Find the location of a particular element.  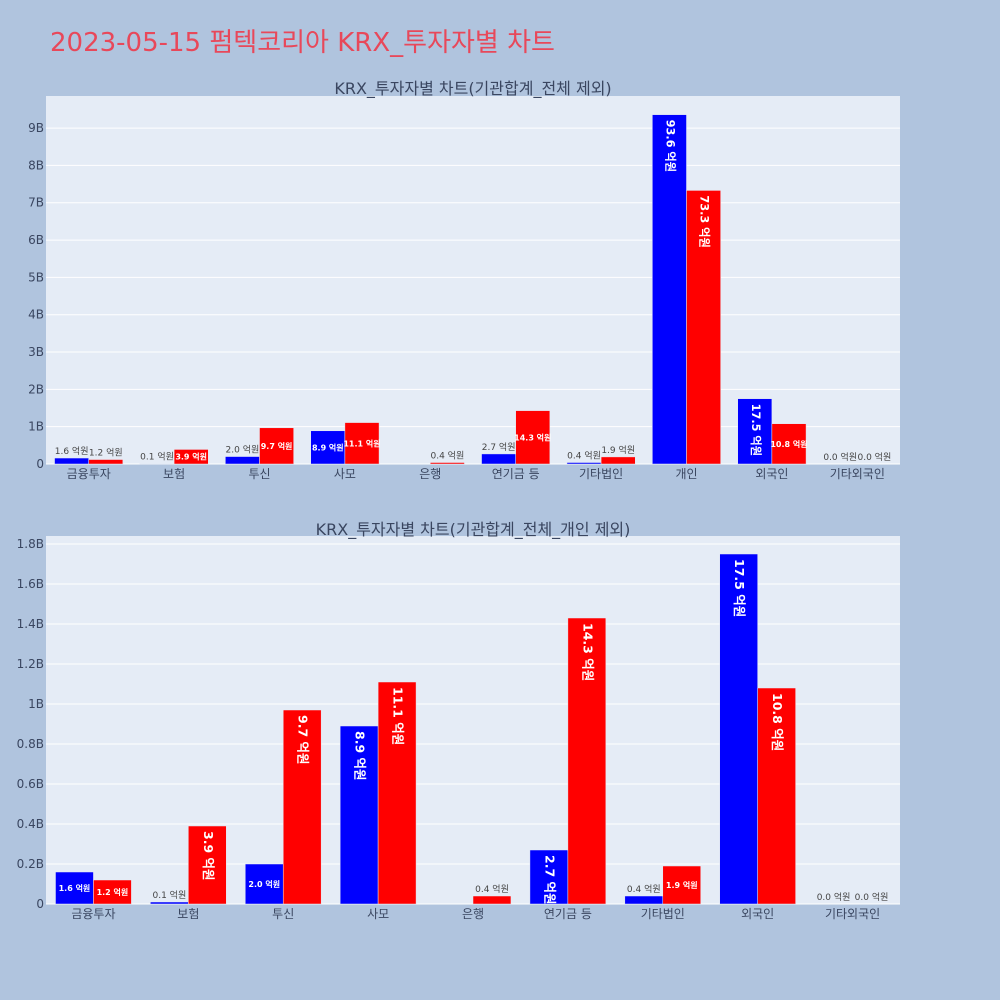

x-tick-label: 외국인 is located at coordinates (771, 474).